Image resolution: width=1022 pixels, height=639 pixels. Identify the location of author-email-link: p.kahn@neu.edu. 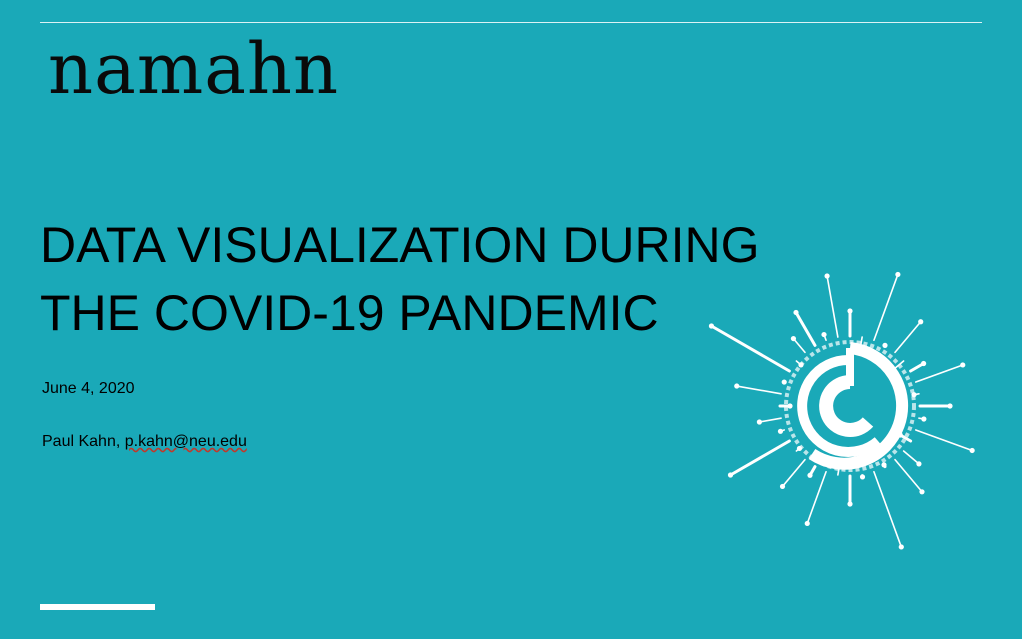
(185, 441).